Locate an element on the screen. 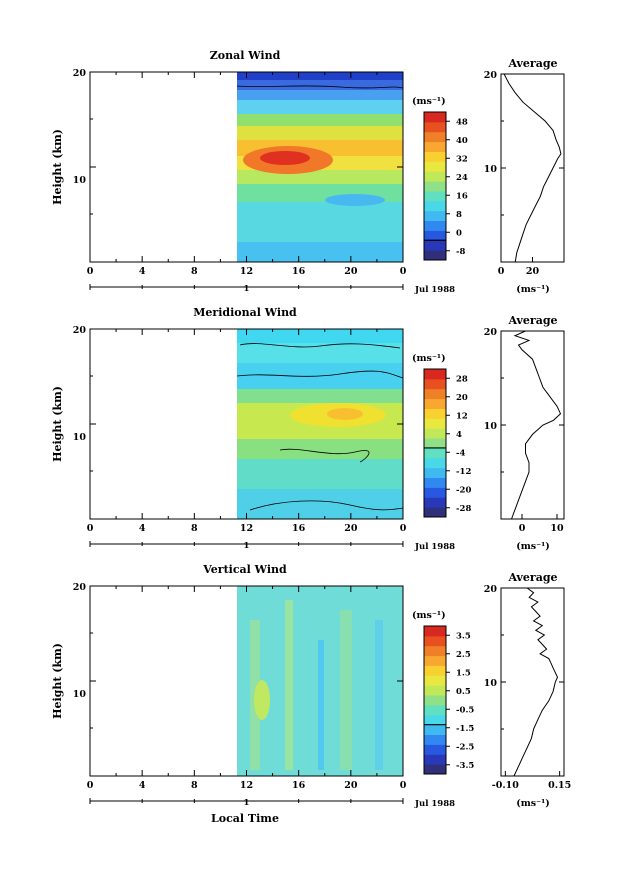 Image resolution: width=620 pixels, height=873 pixels. colorbar-label: 48 is located at coordinates (462, 122).